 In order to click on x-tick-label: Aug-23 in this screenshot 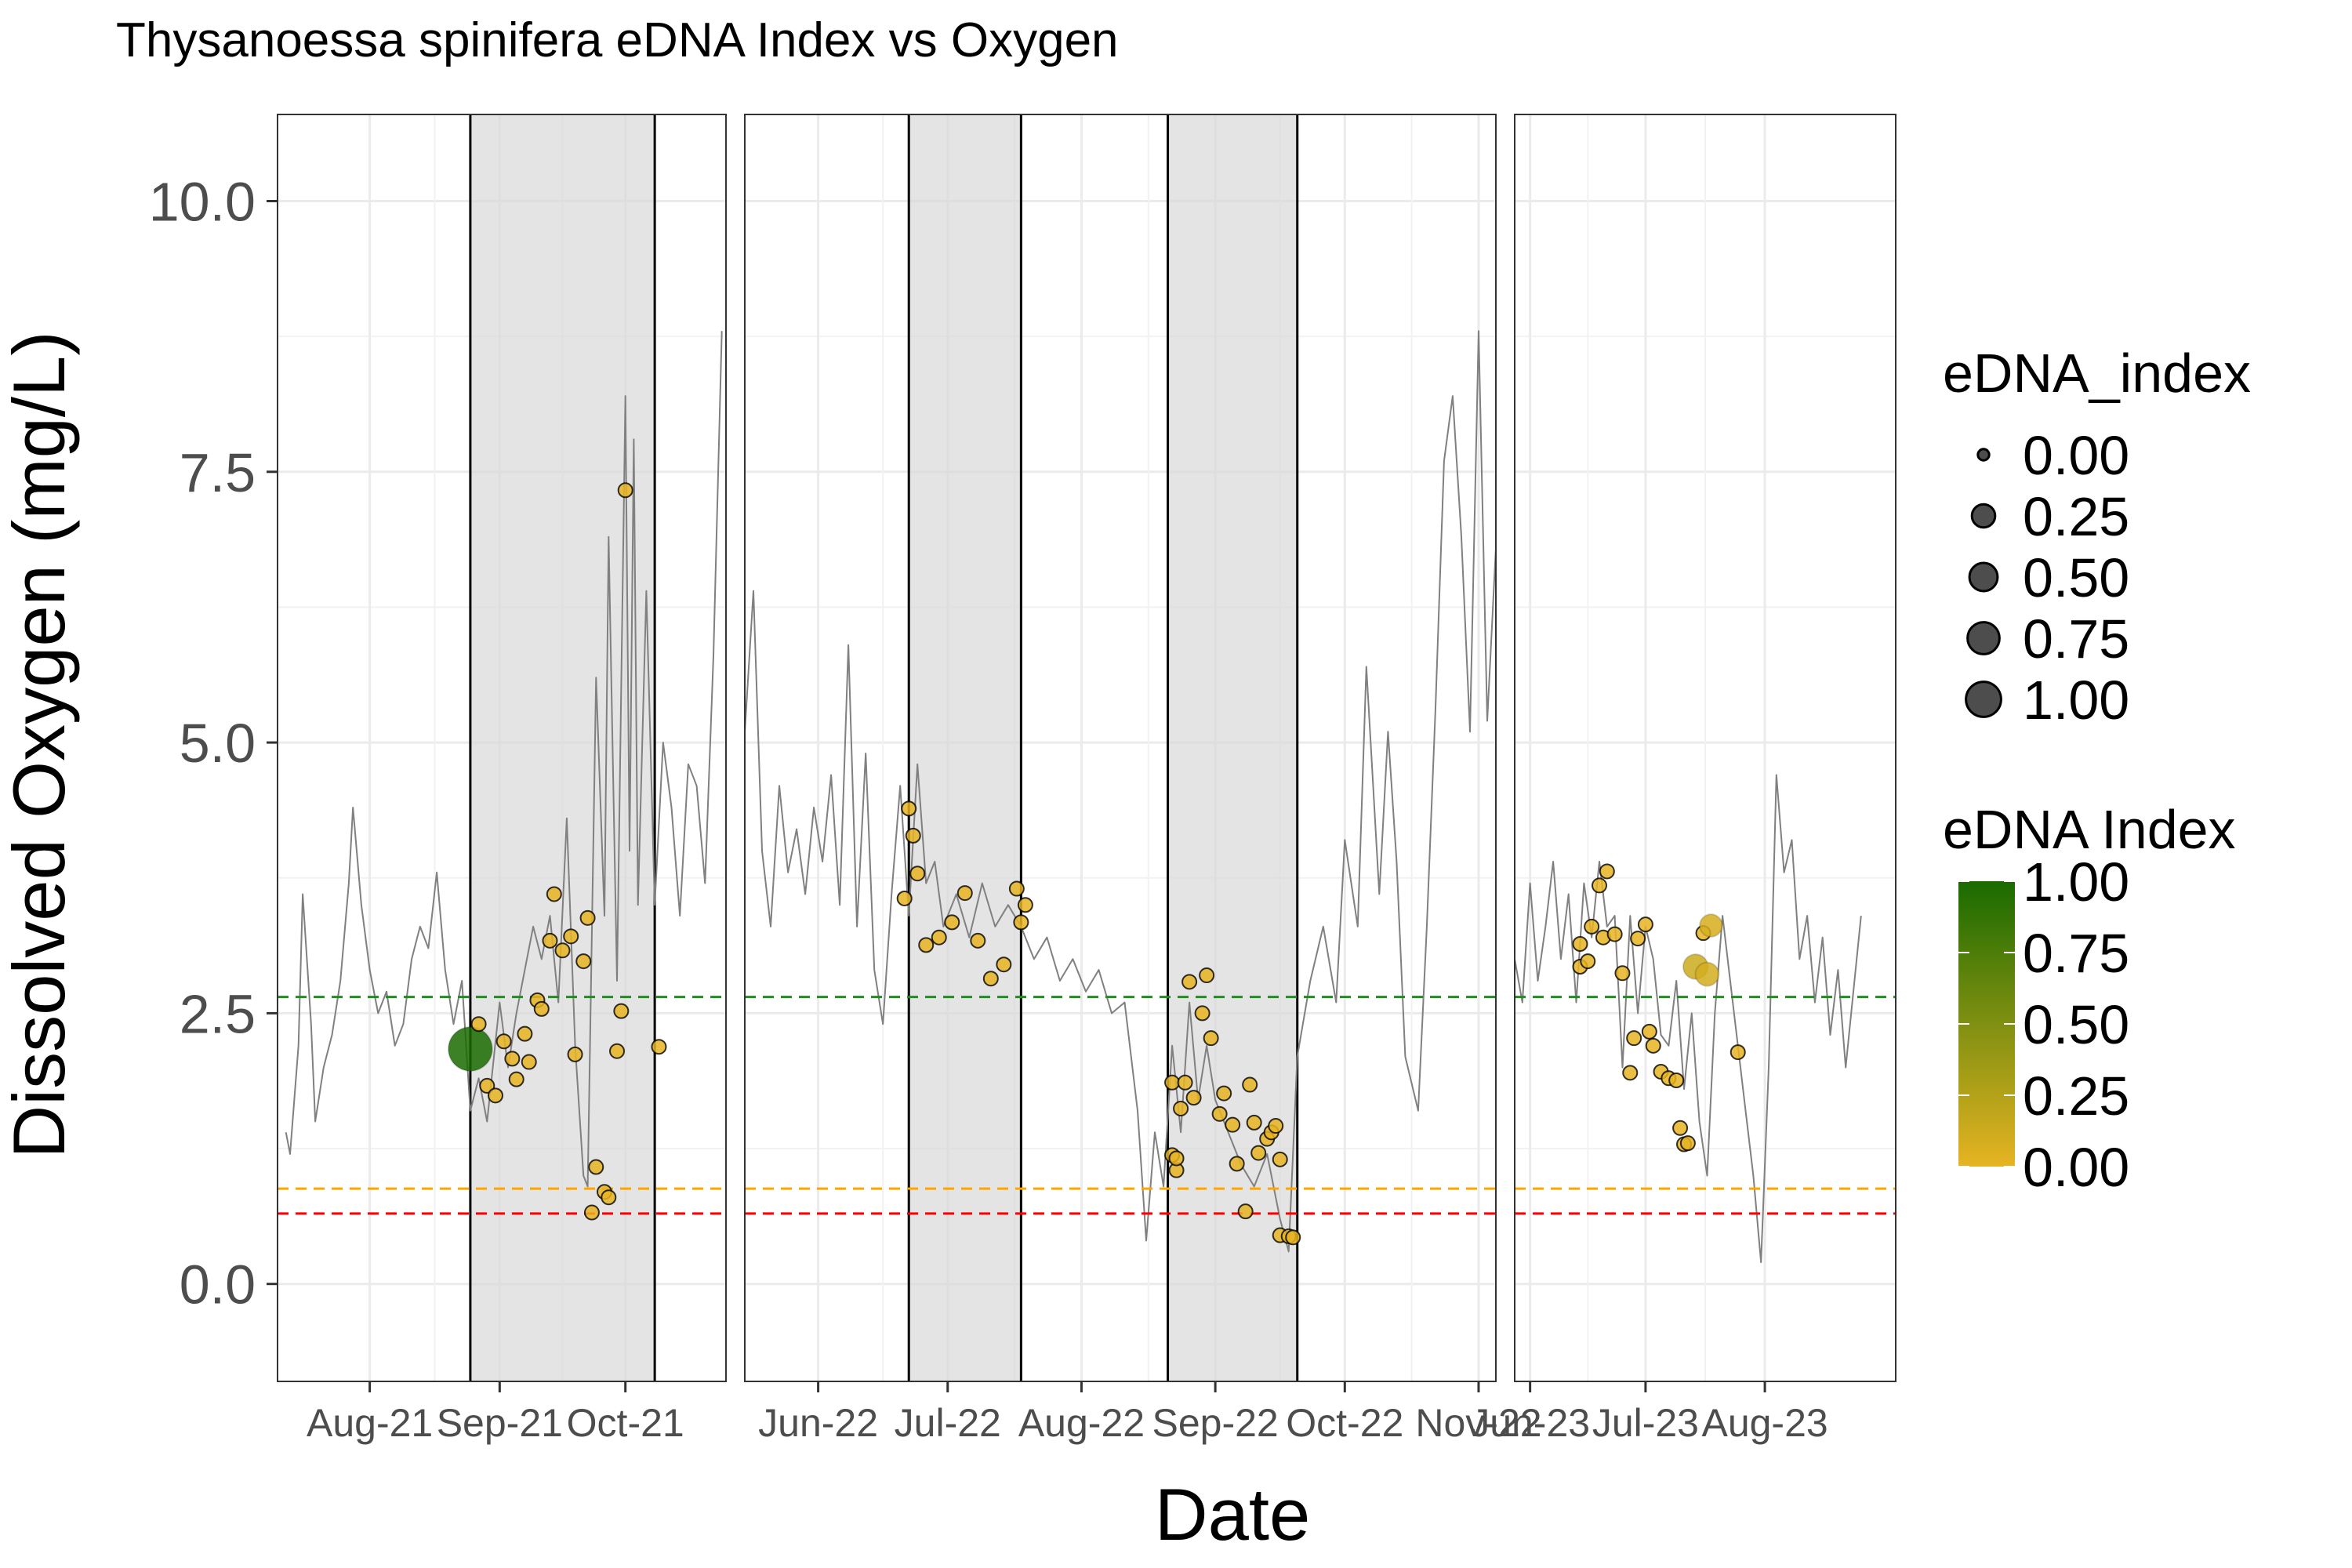, I will do `click(1765, 1423)`.